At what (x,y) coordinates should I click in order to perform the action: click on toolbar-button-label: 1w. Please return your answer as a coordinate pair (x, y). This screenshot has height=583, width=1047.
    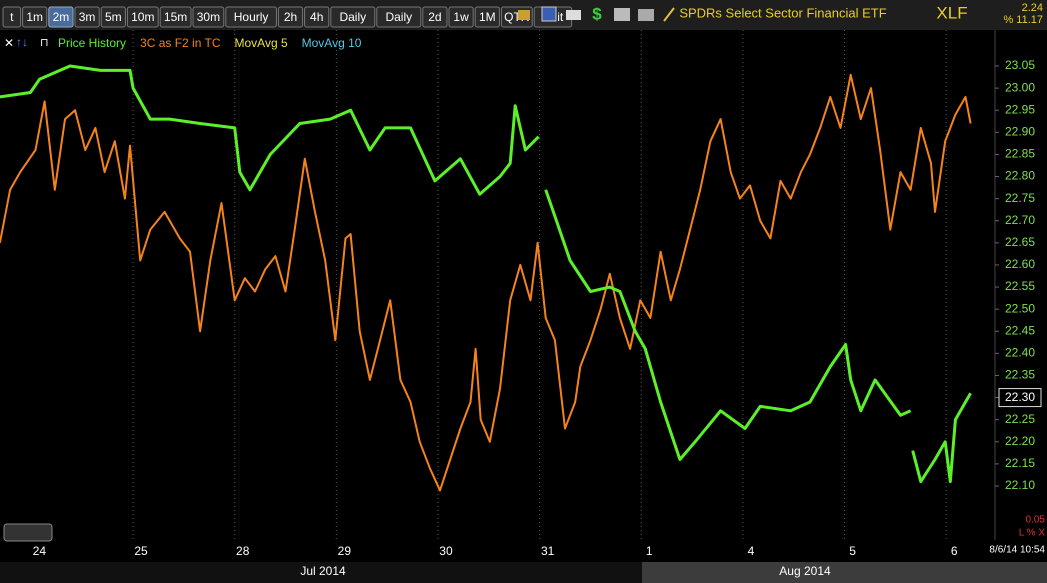
    Looking at the image, I should click on (461, 17).